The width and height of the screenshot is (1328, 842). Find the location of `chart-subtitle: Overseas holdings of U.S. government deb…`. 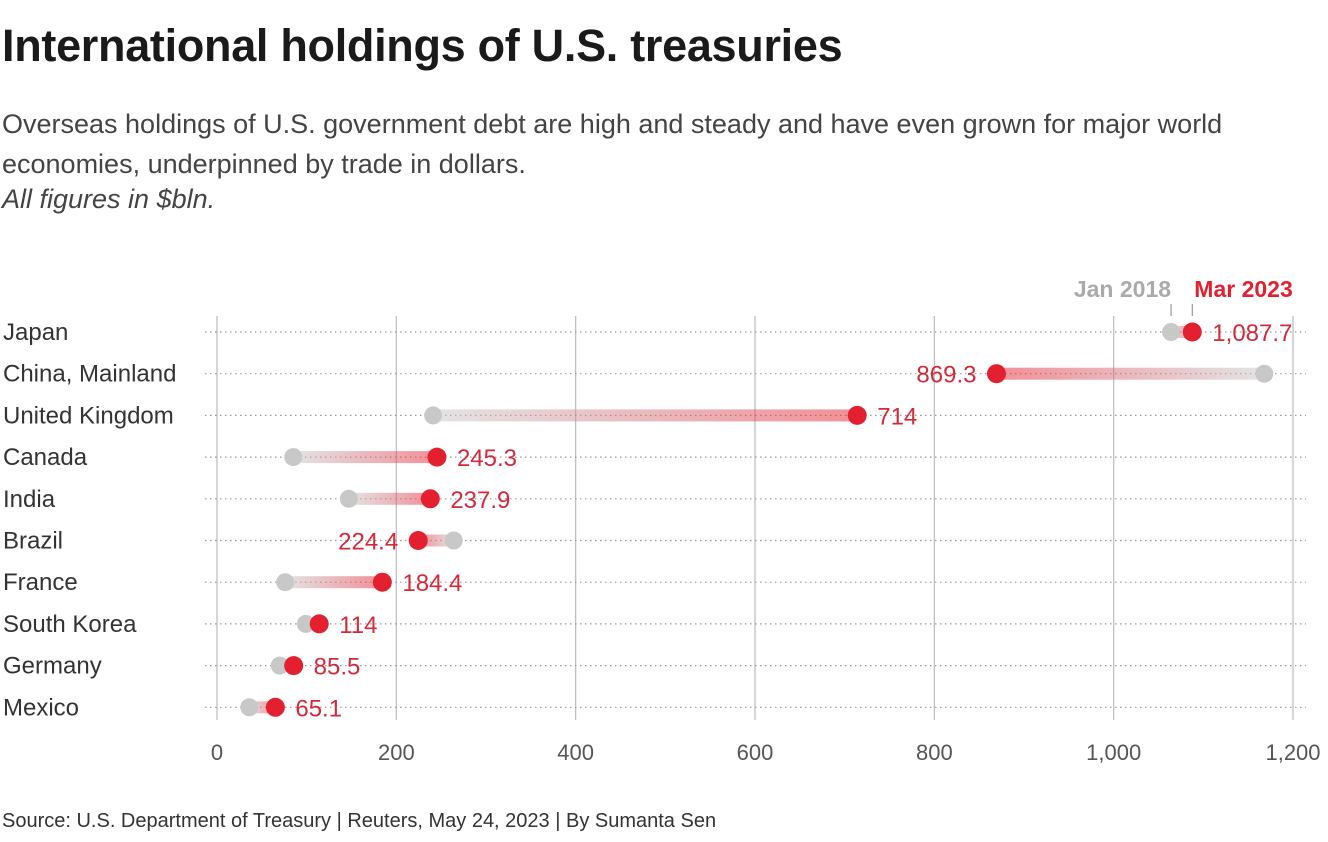

chart-subtitle: Overseas holdings of U.S. government deb… is located at coordinates (612, 144).